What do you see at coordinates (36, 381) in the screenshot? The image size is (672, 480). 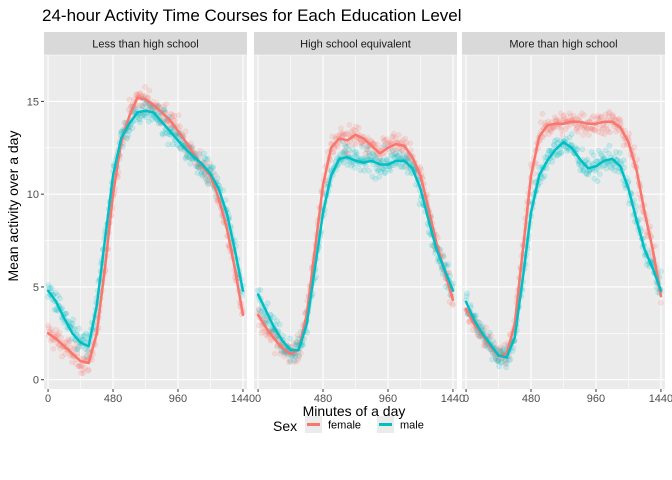 I see `y-tick-label: 0` at bounding box center [36, 381].